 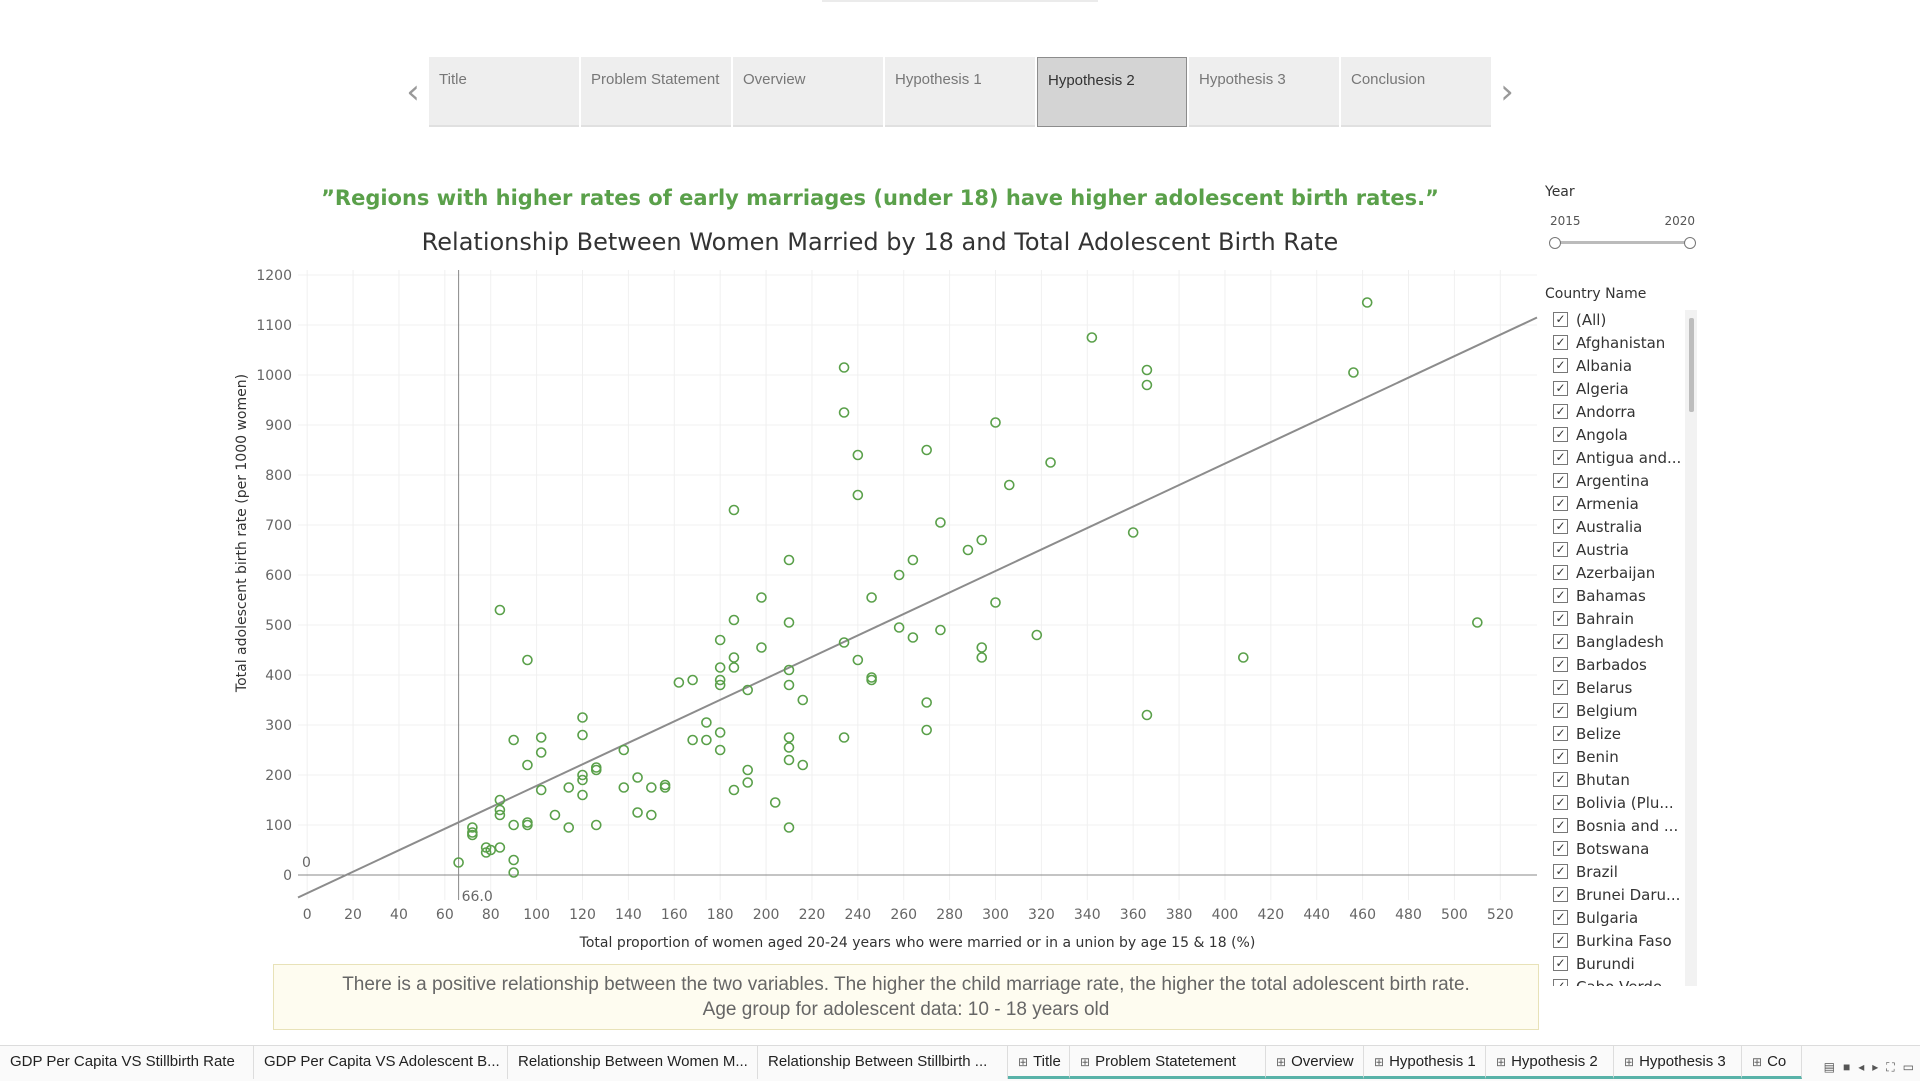 What do you see at coordinates (1023, 1062) in the screenshot?
I see `story-icon: ⊞` at bounding box center [1023, 1062].